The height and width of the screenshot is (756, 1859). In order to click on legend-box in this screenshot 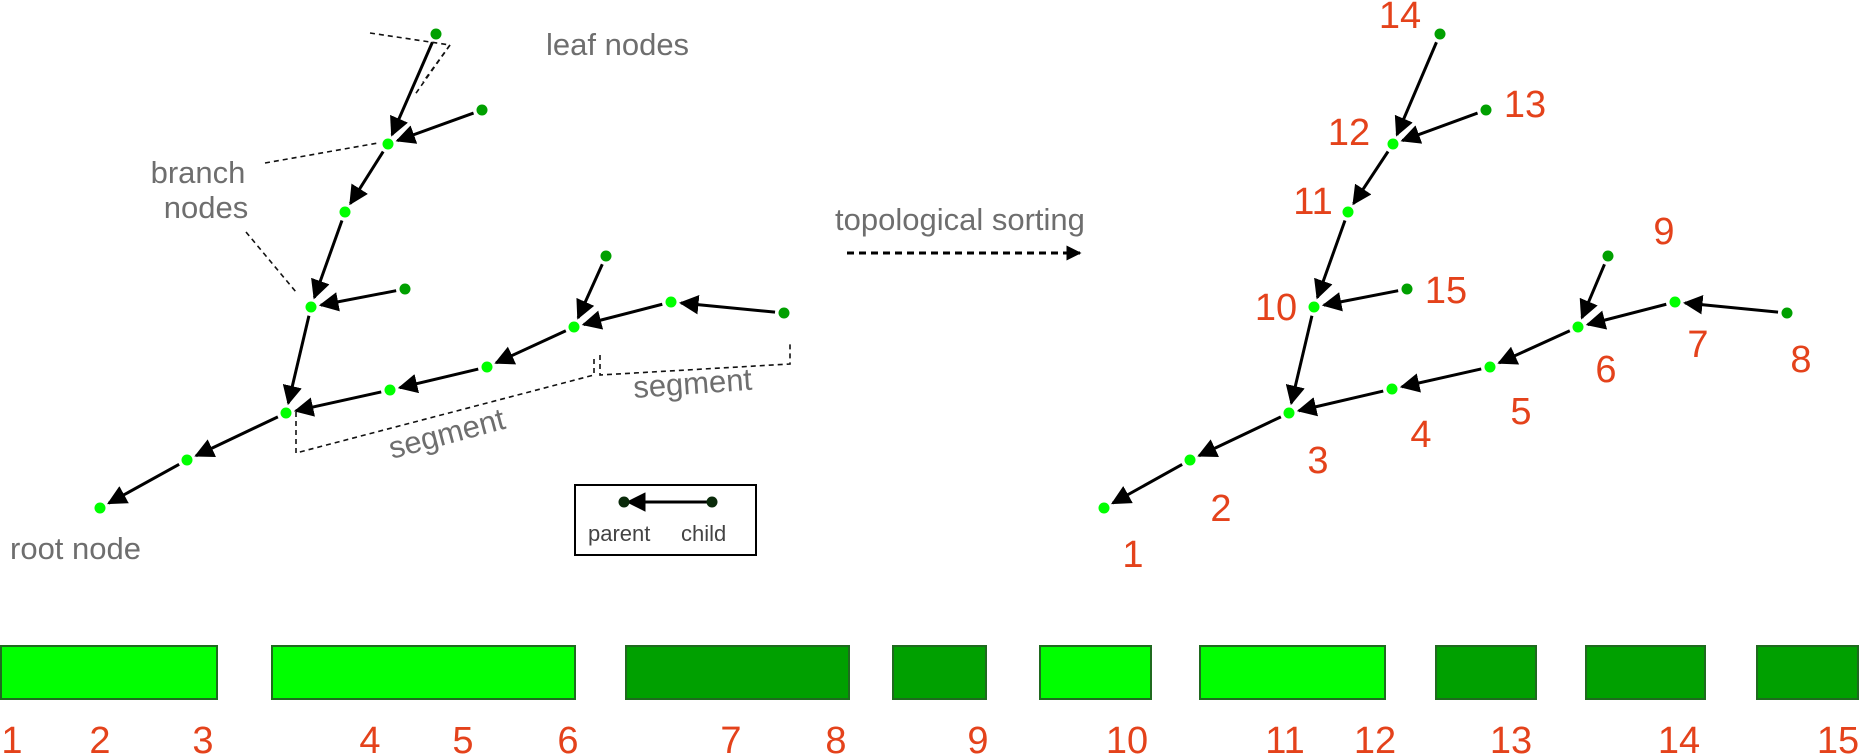, I will do `click(665, 520)`.